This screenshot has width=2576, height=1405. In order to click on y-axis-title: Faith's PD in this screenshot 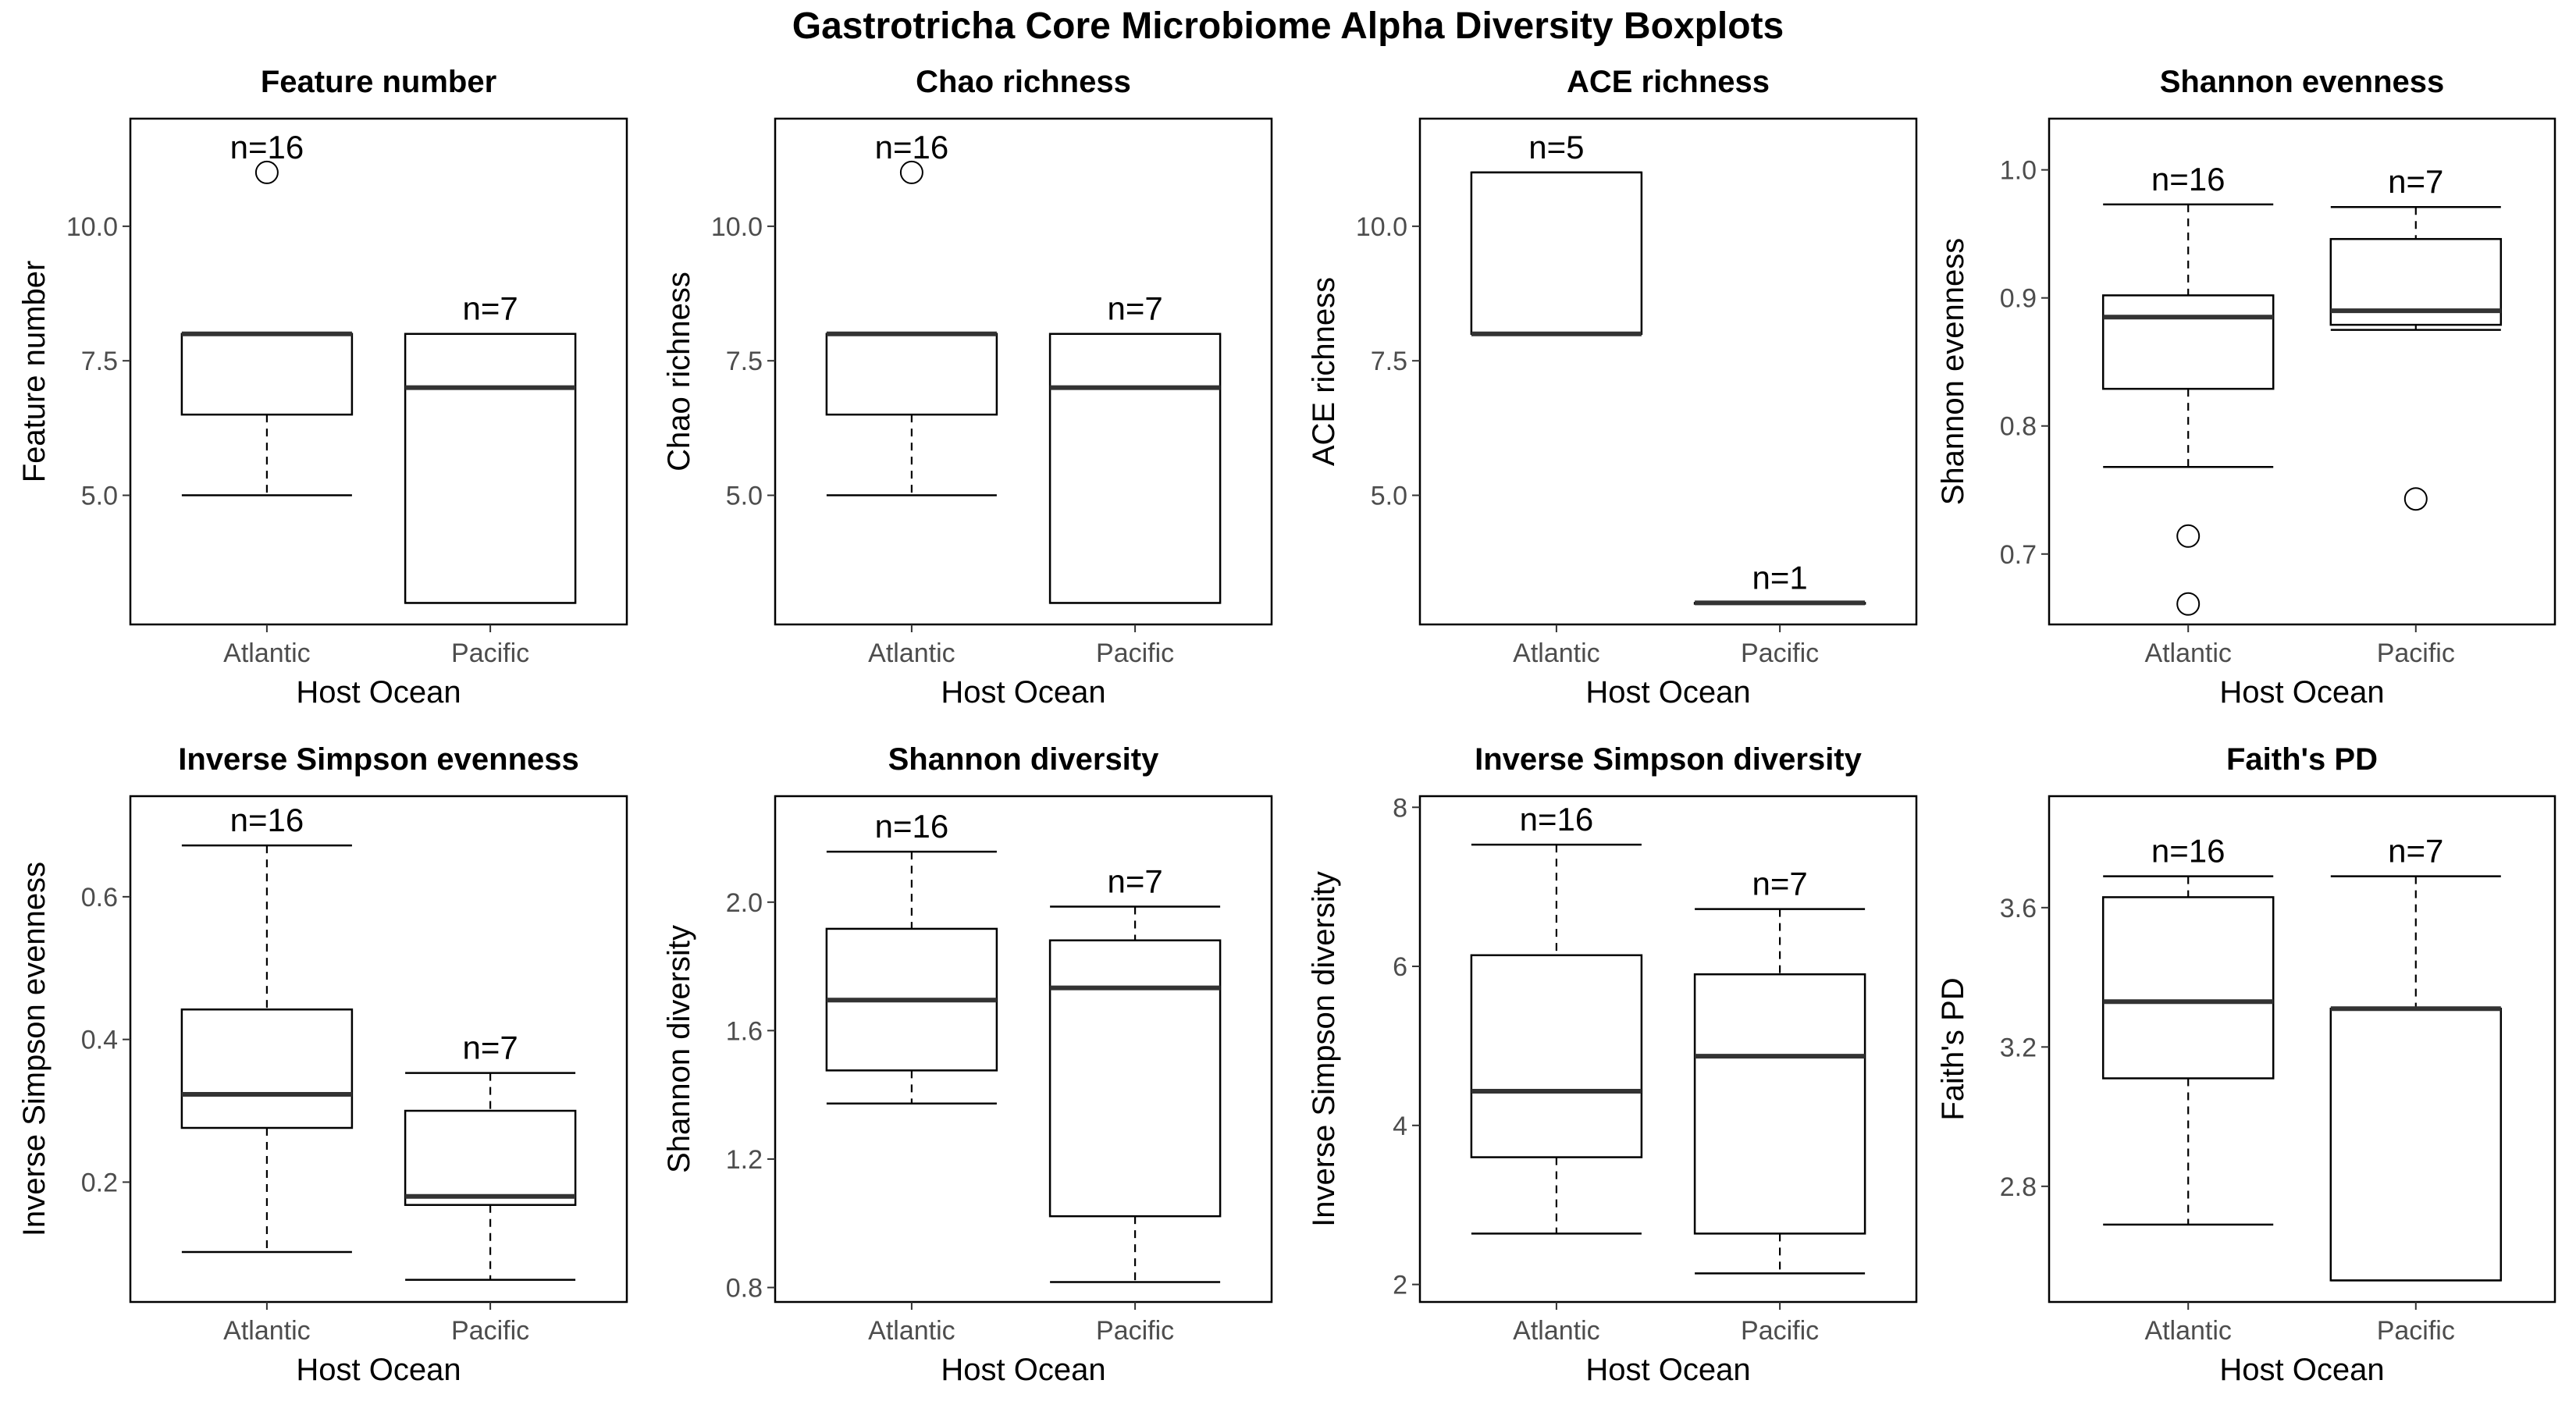, I will do `click(1953, 1048)`.